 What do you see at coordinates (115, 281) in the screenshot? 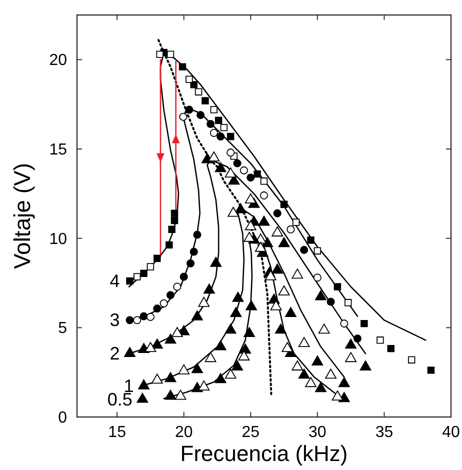
I see `series-label: 4` at bounding box center [115, 281].